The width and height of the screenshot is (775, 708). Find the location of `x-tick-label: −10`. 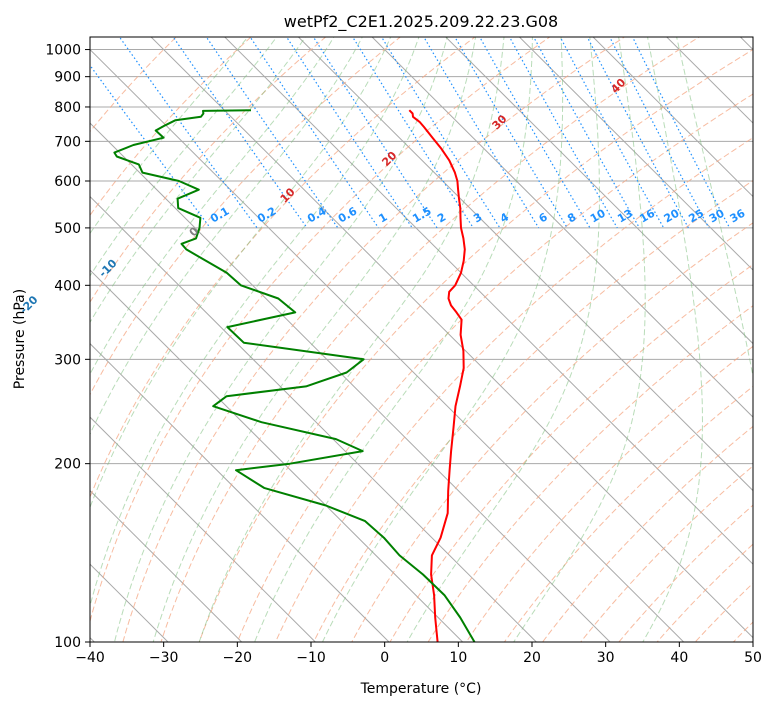

x-tick-label: −10 is located at coordinates (311, 658).